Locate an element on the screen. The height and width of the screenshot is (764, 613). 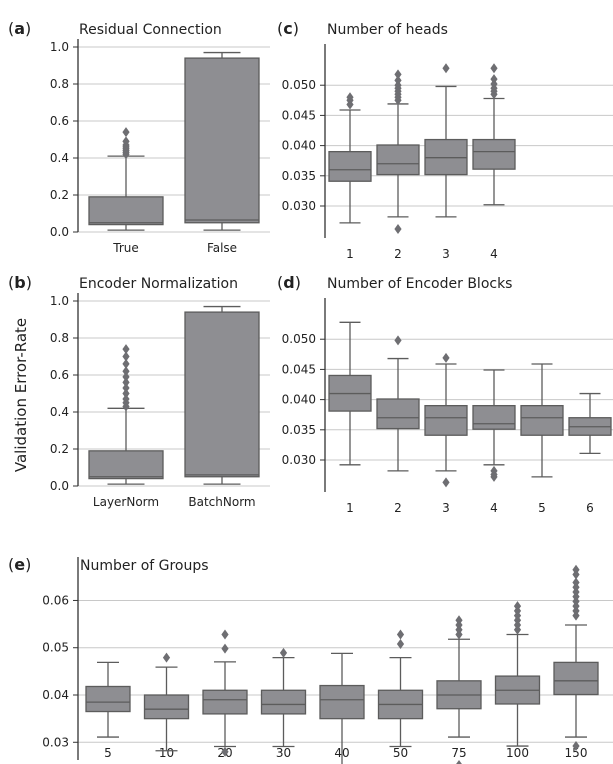
panel-letter: (b) is located at coordinates (20, 282).